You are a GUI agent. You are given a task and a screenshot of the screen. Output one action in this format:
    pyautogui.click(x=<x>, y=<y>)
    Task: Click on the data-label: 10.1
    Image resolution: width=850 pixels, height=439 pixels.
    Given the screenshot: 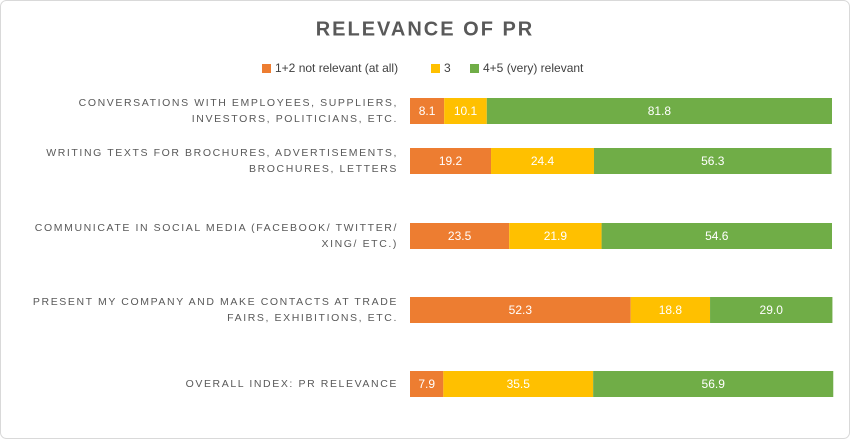 What is the action you would take?
    pyautogui.click(x=466, y=111)
    